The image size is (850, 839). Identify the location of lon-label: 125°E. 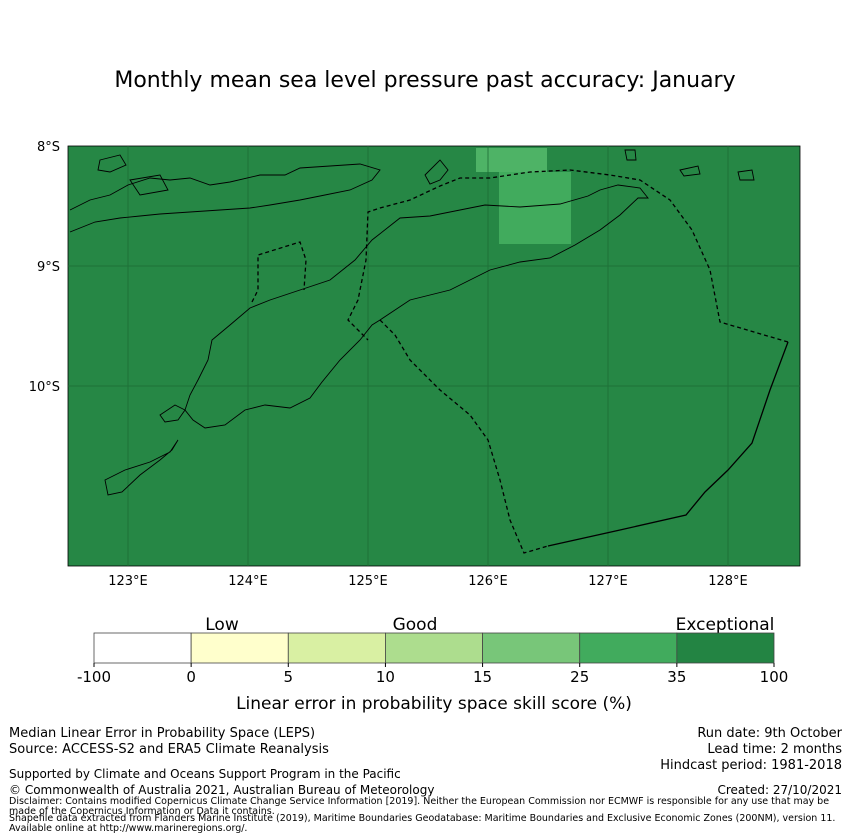
(368, 581).